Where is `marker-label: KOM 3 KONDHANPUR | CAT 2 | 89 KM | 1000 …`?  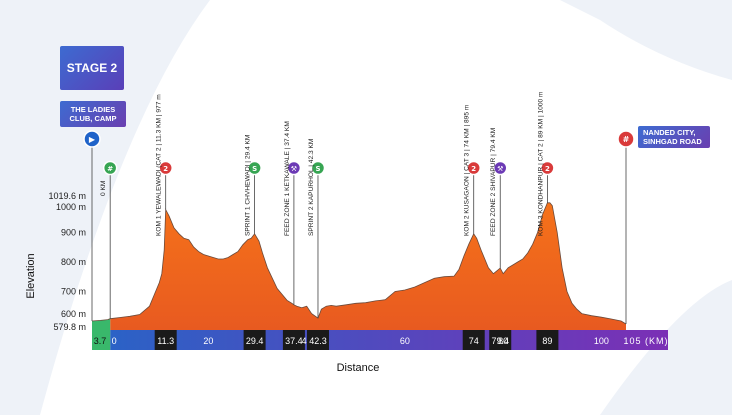 marker-label: KOM 3 KONDHANPUR | CAT 2 | 89 KM | 1000 … is located at coordinates (540, 163).